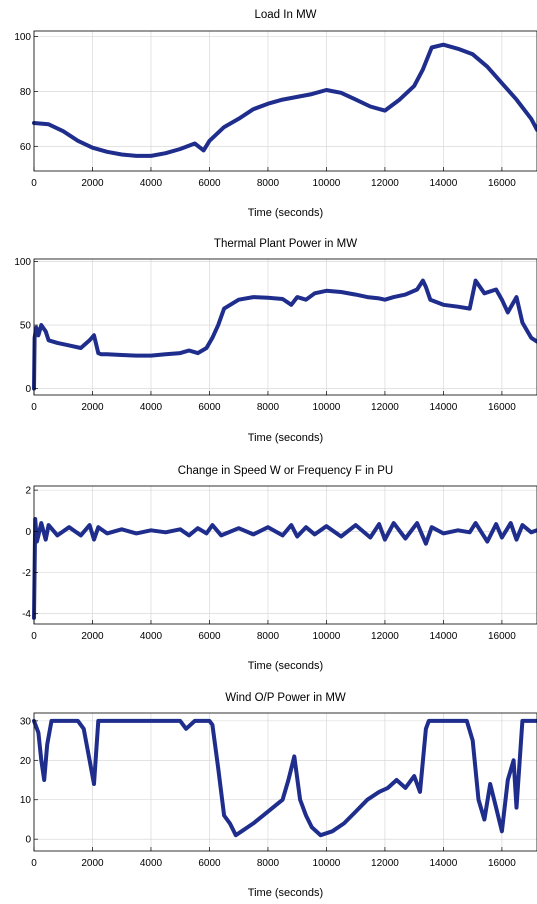 This screenshot has height=904, width=537. Describe the element at coordinates (285, 698) in the screenshot. I see `chart-title: Wind O/P Power in MW` at that location.